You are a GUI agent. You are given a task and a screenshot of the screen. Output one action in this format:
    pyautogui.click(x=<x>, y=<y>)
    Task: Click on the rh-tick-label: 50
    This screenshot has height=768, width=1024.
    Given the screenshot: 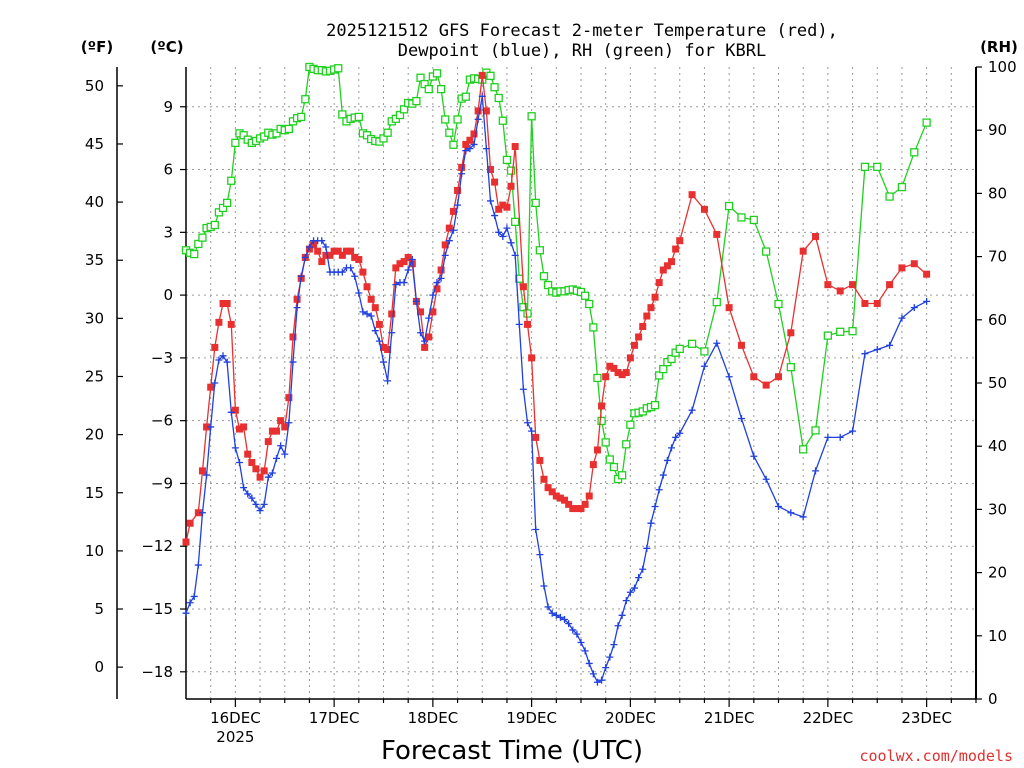 What is the action you would take?
    pyautogui.click(x=997, y=383)
    